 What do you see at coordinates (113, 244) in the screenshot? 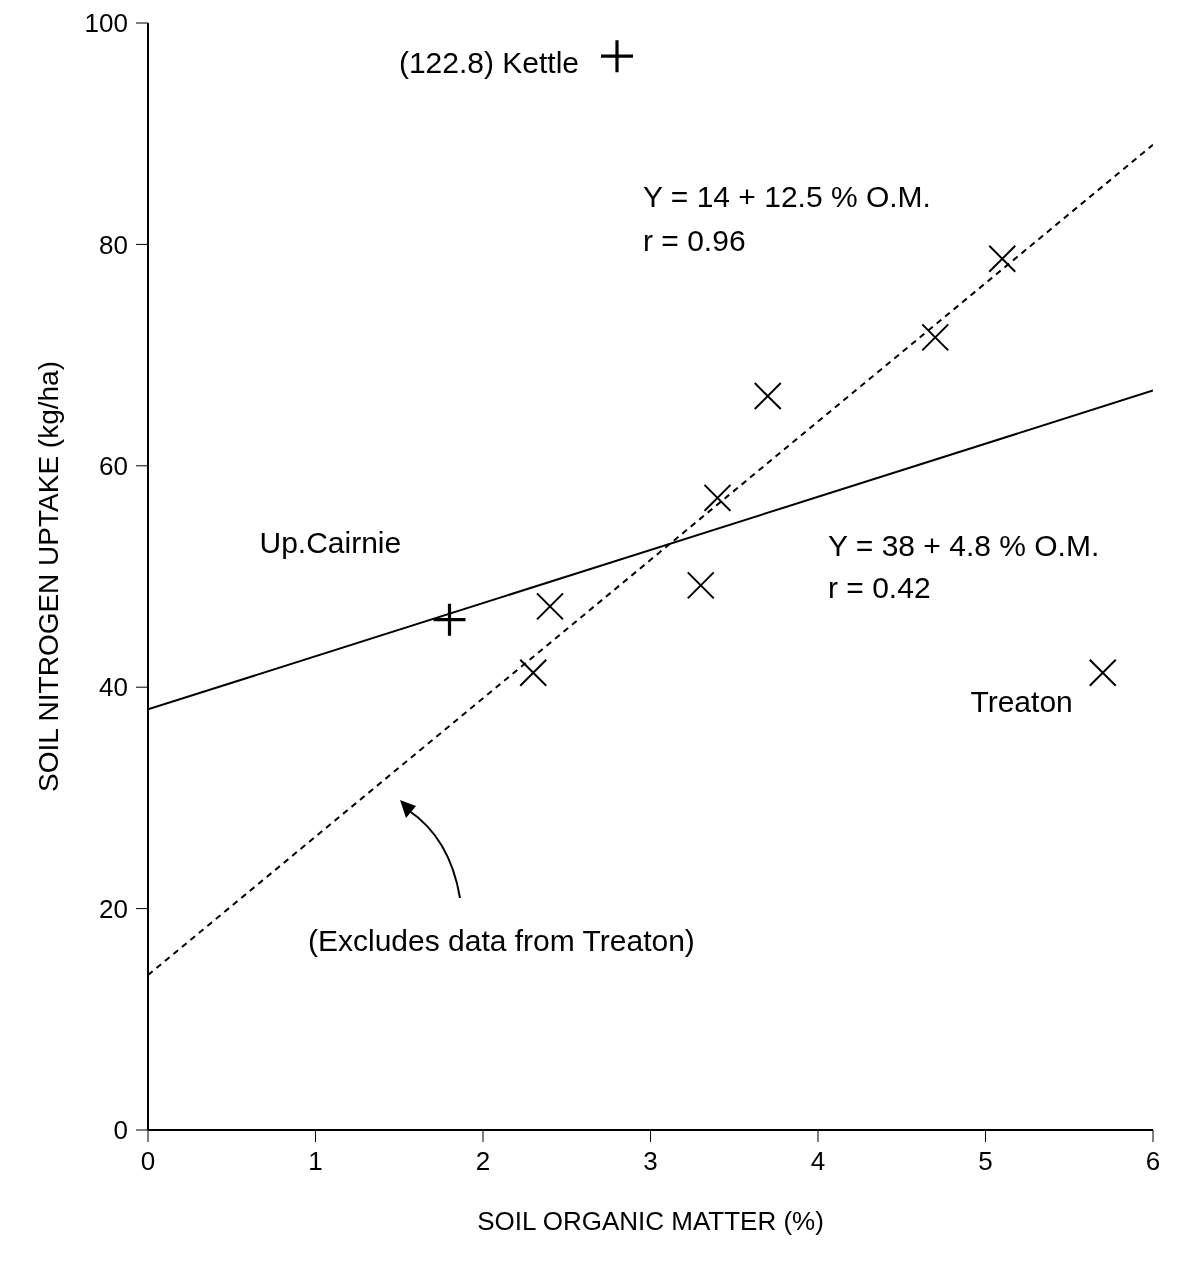
I see `y-tick-label: 80` at bounding box center [113, 244].